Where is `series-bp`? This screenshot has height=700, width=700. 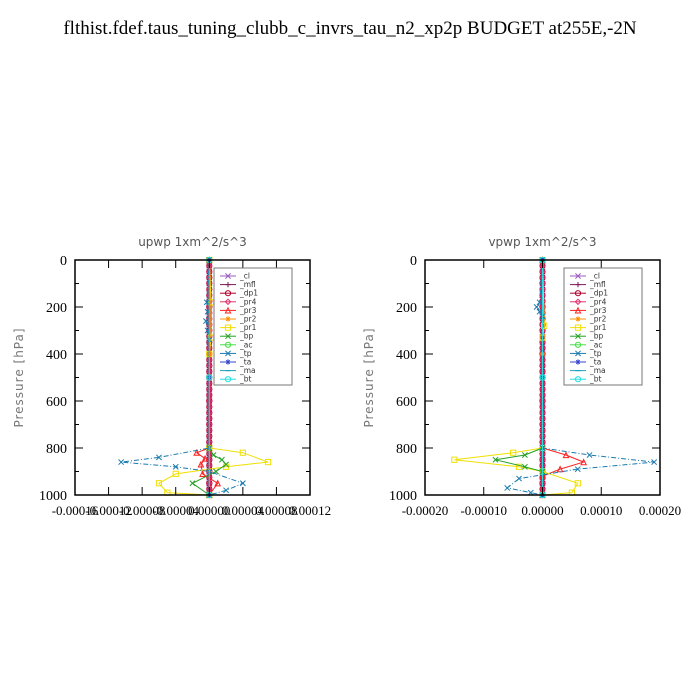 series-bp is located at coordinates (519, 377).